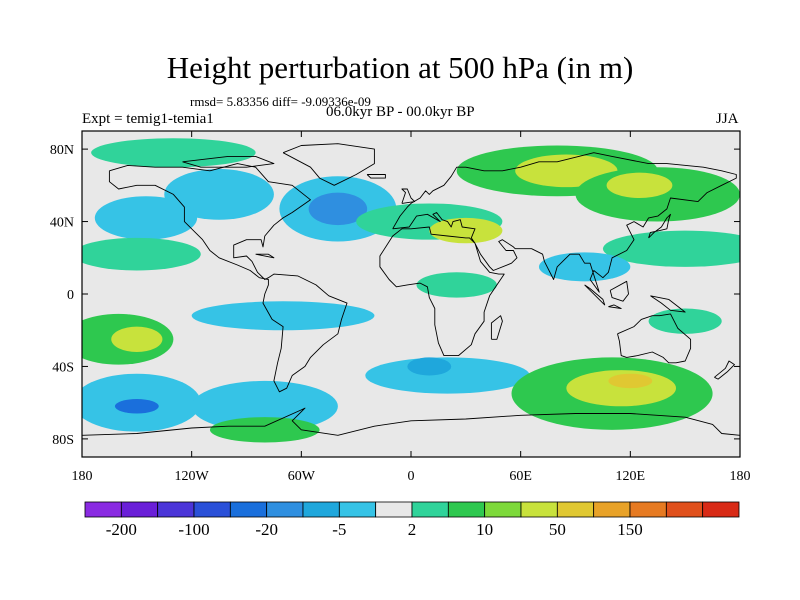 This screenshot has height=600, width=800. I want to click on lon-tick-label: 120W, so click(192, 476).